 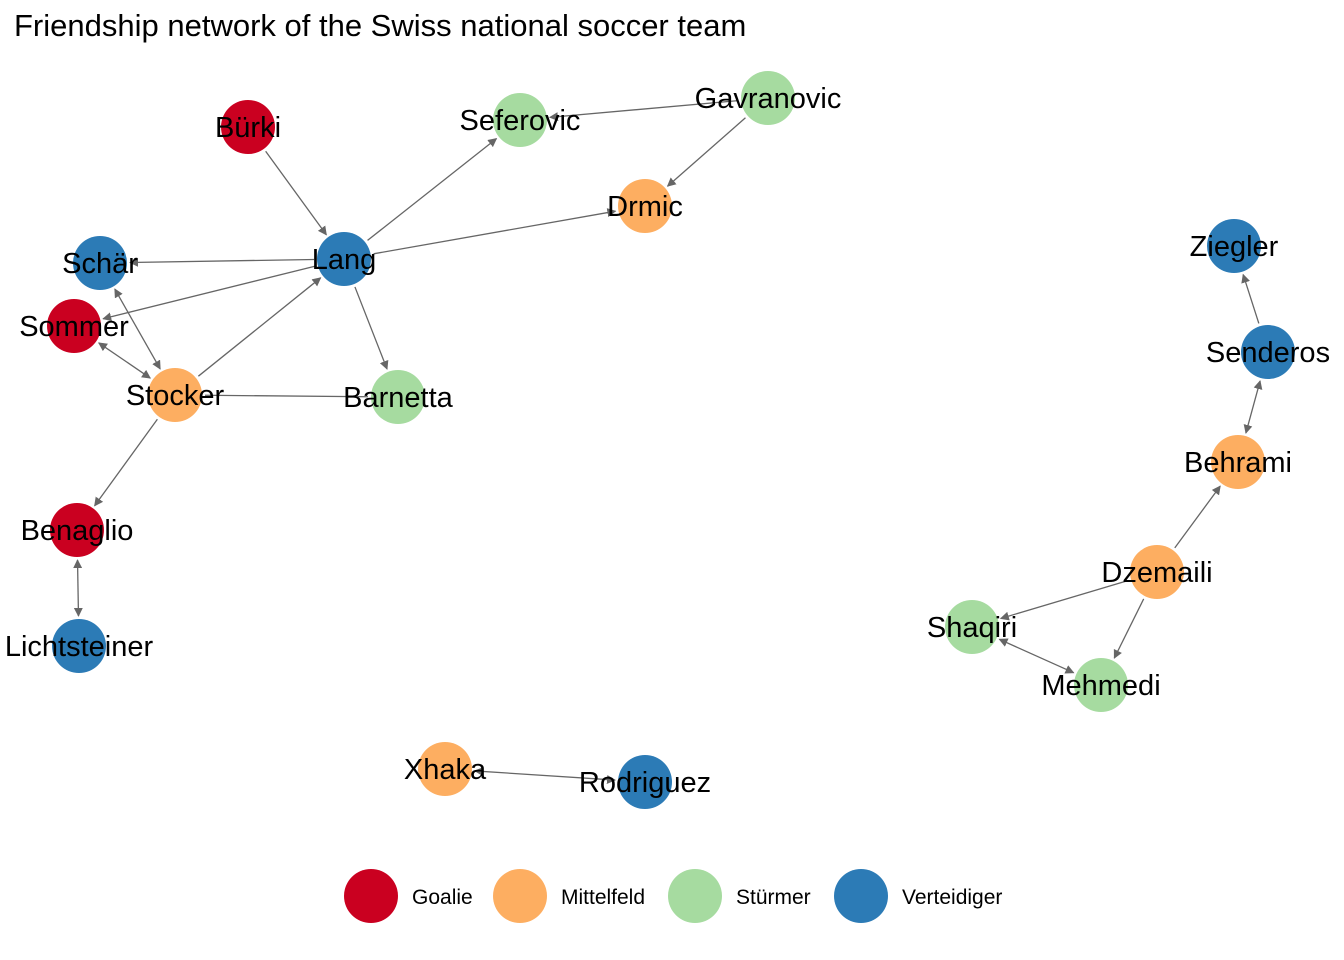 I want to click on node-label-barnetta: Barnetta, so click(x=398, y=398).